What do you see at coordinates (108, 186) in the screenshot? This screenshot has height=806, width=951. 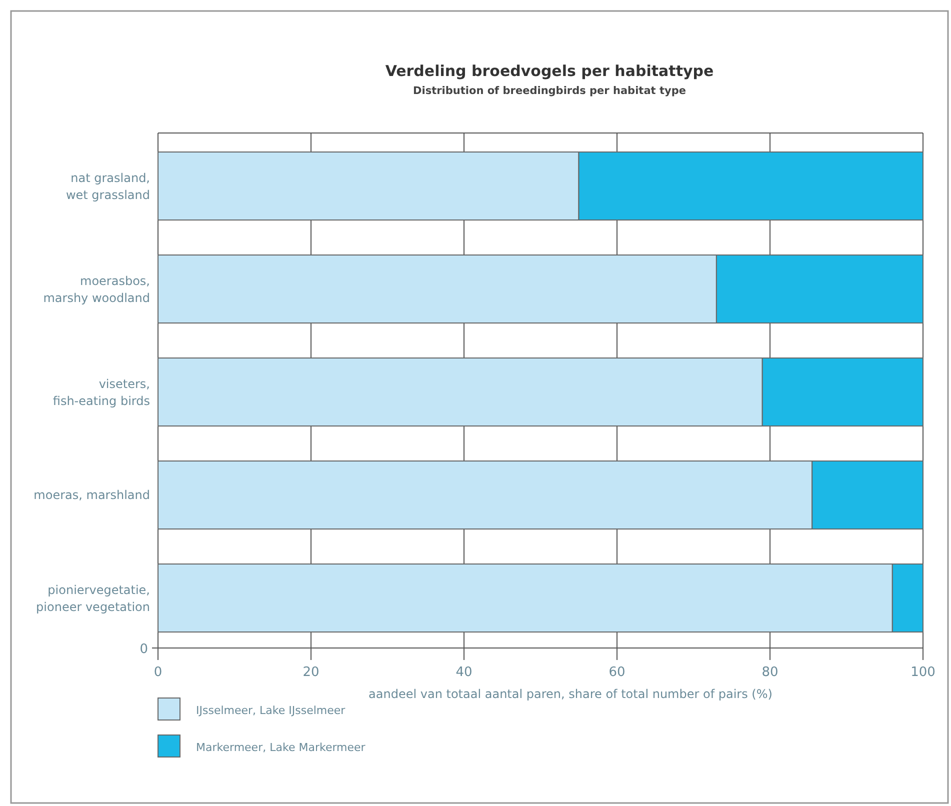 I see `y-tick-label: nat grasland, wet grassland` at bounding box center [108, 186].